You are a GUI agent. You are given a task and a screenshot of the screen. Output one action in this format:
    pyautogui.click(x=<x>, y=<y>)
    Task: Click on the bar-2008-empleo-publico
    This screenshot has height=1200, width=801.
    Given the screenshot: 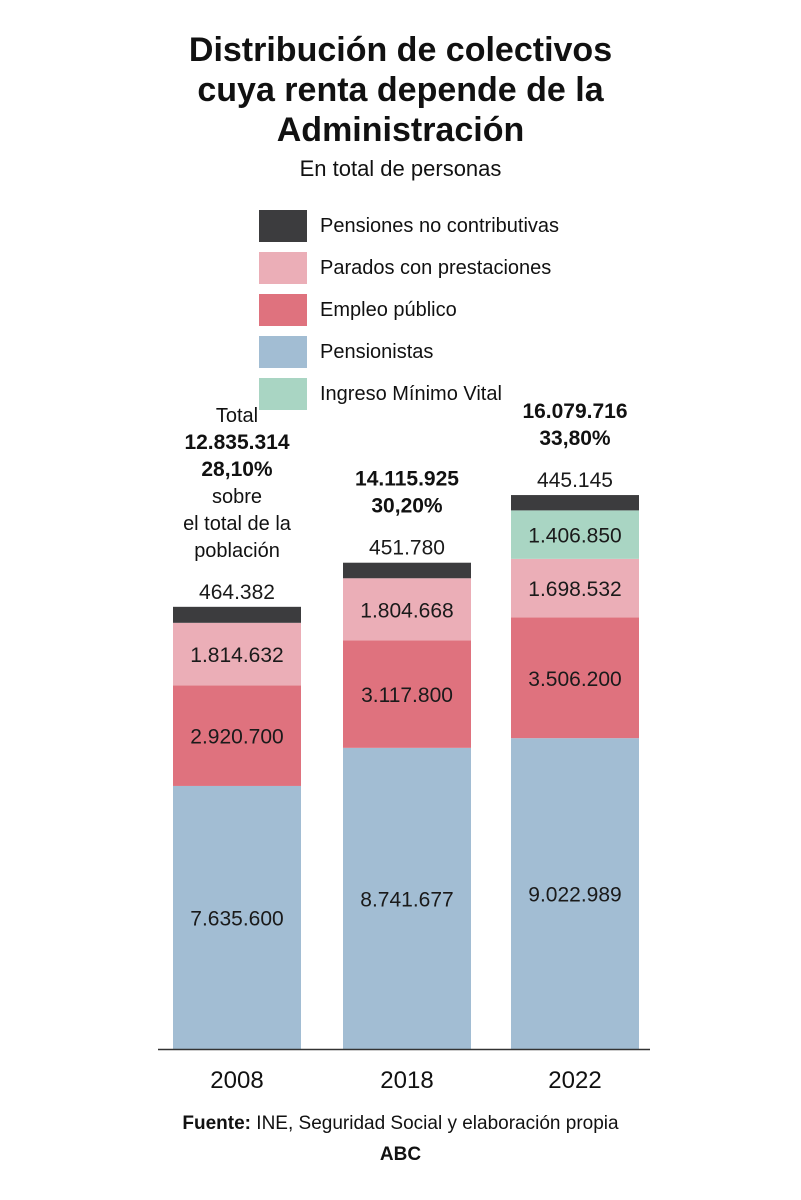 What is the action you would take?
    pyautogui.click(x=237, y=735)
    